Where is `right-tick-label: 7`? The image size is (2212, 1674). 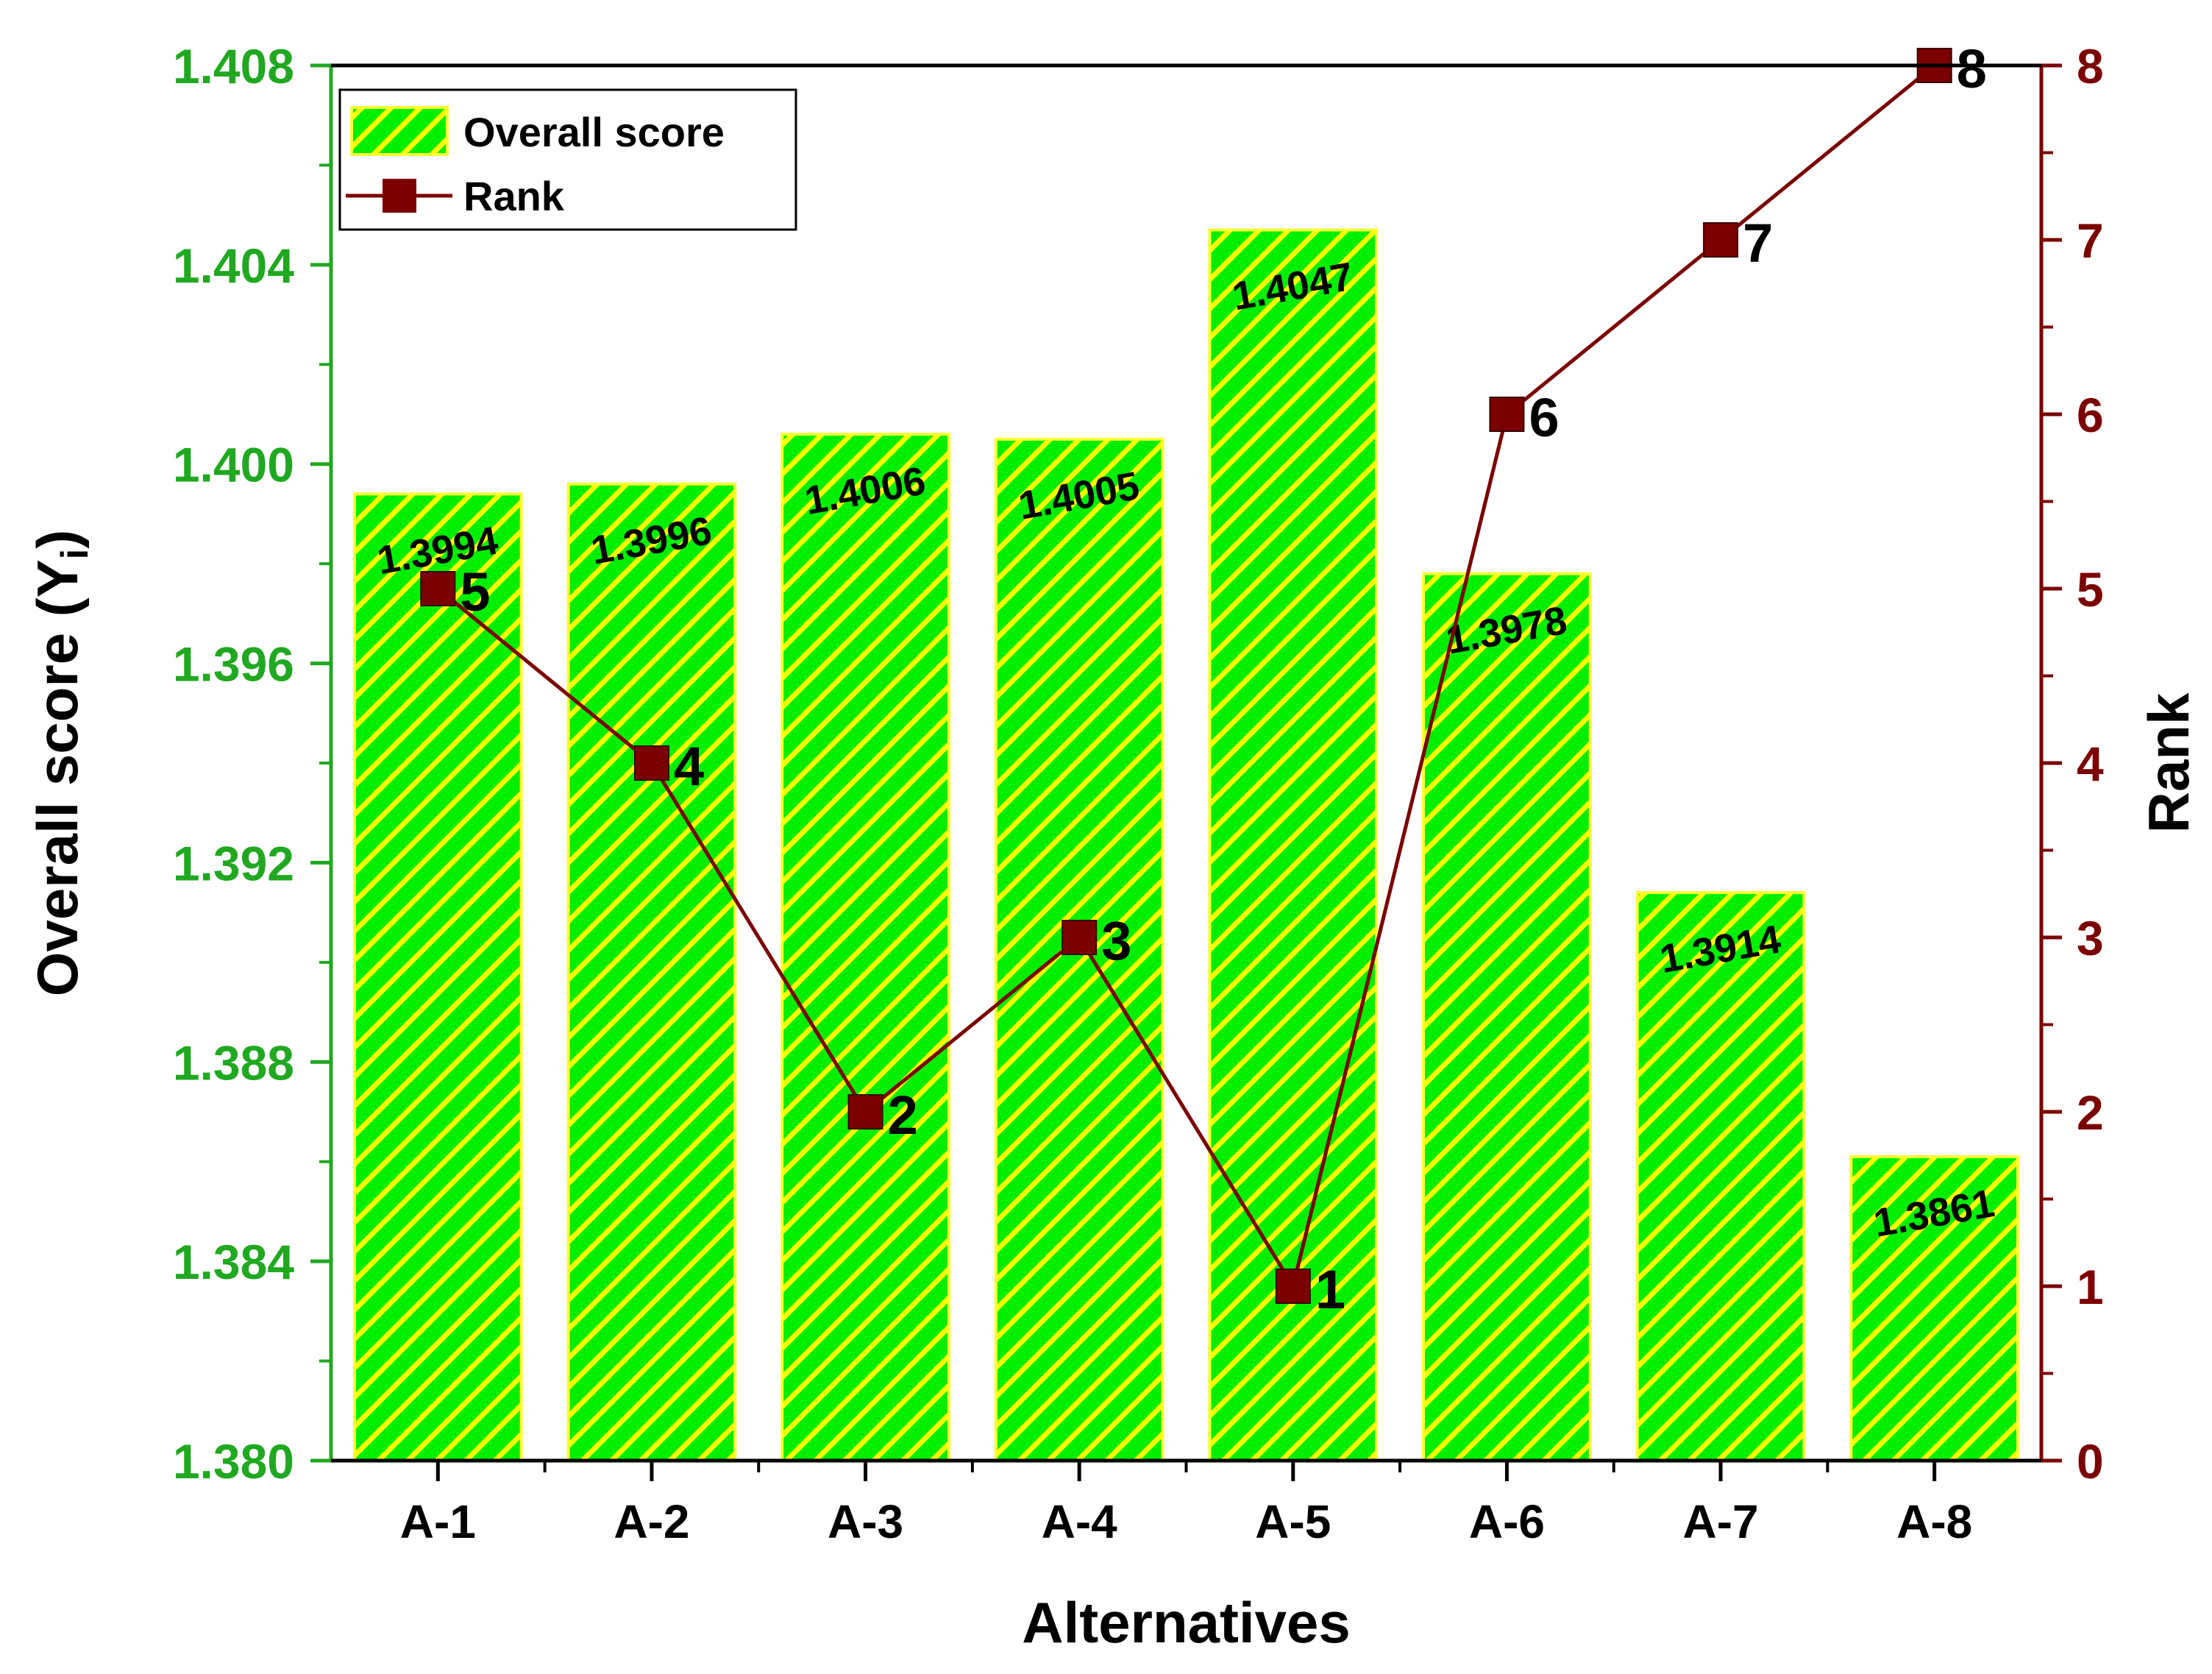 right-tick-label: 7 is located at coordinates (2090, 240).